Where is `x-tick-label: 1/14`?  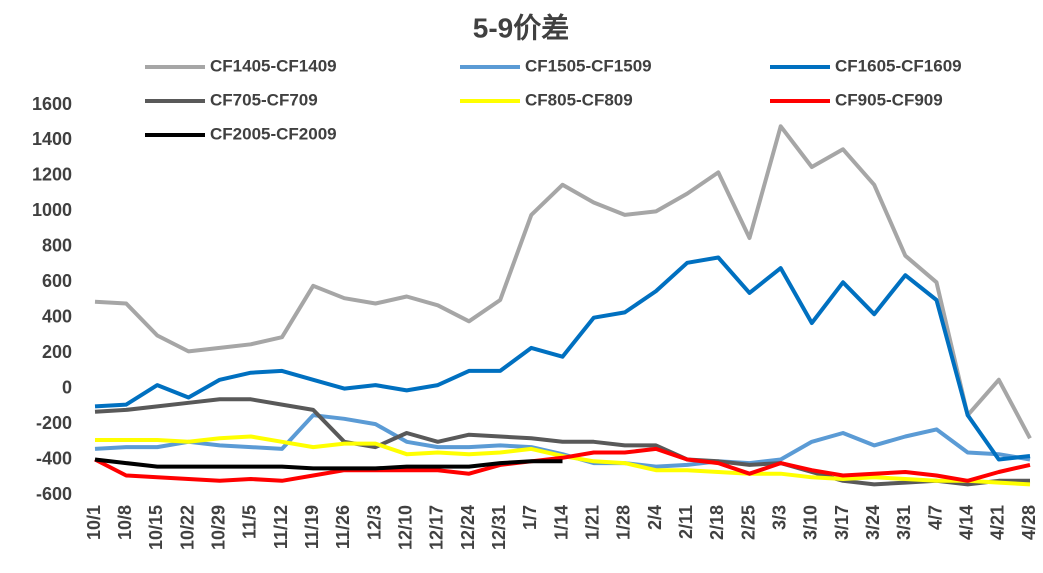 x-tick-label: 1/14 is located at coordinates (561, 522).